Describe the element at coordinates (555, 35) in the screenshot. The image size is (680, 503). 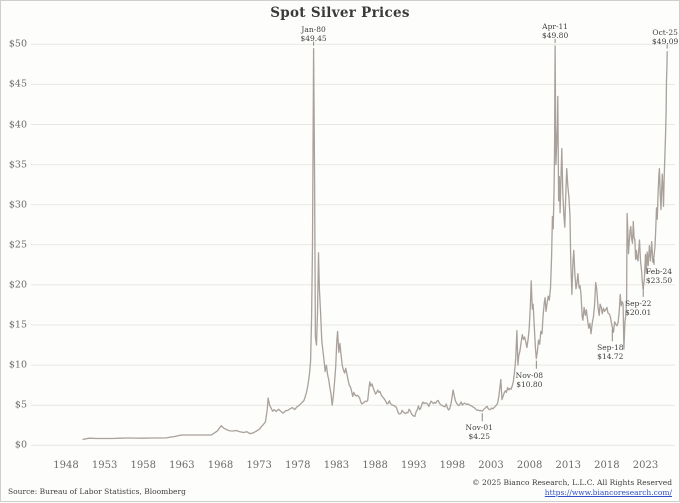
I see `annotation-price: $49.80` at that location.